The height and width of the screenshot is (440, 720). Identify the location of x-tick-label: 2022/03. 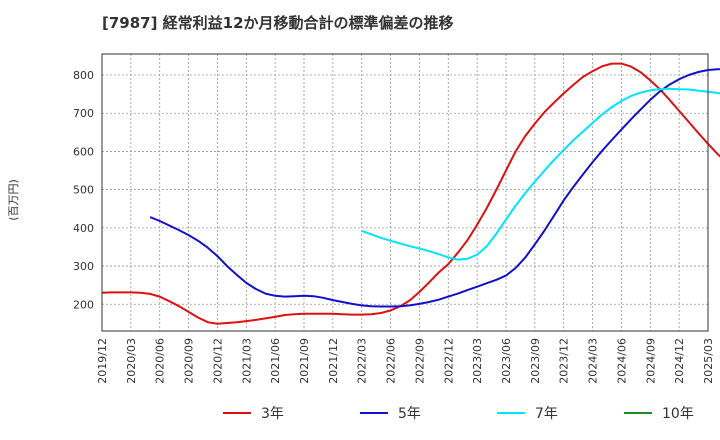
(362, 361).